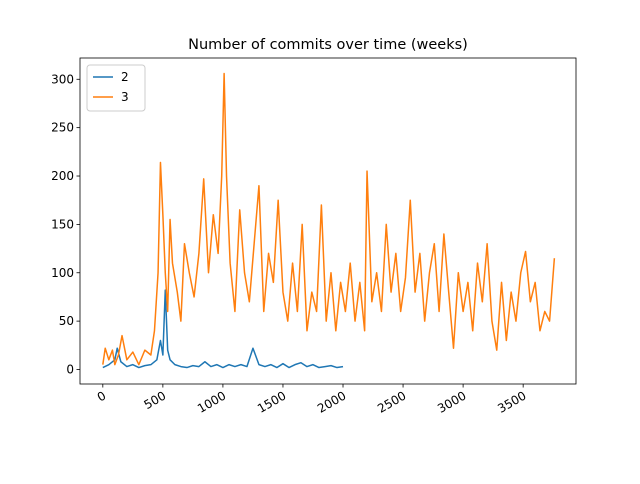 This screenshot has height=484, width=640. I want to click on legend-box, so click(116, 88).